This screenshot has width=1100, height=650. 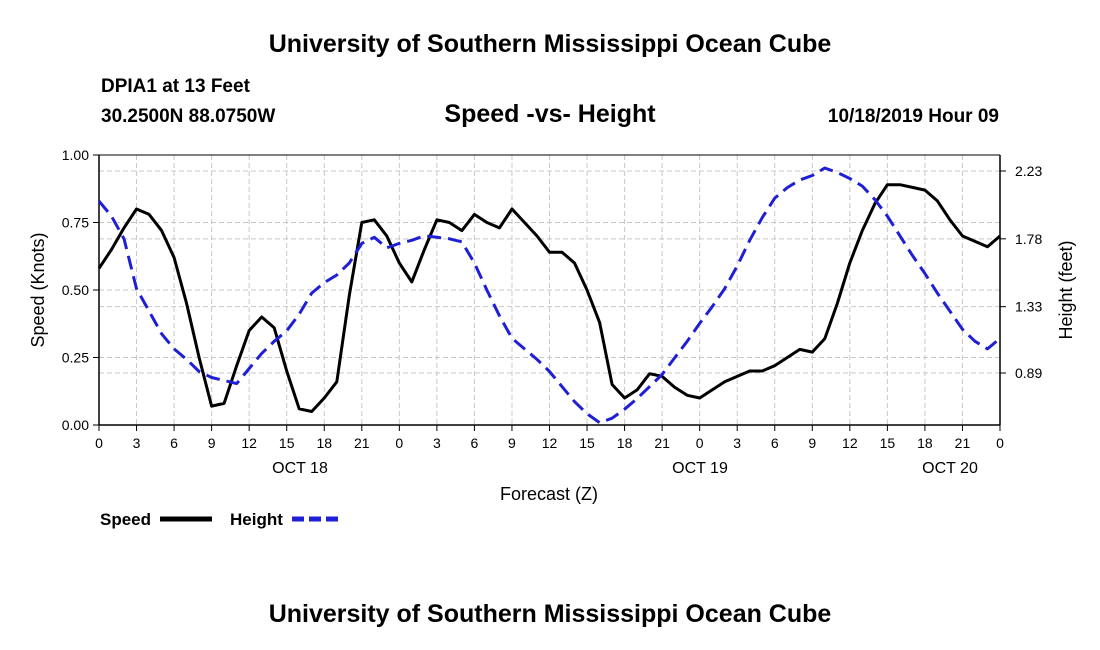 What do you see at coordinates (913, 116) in the screenshot?
I see `date-hour-label: 10/18/2019 Hour 09` at bounding box center [913, 116].